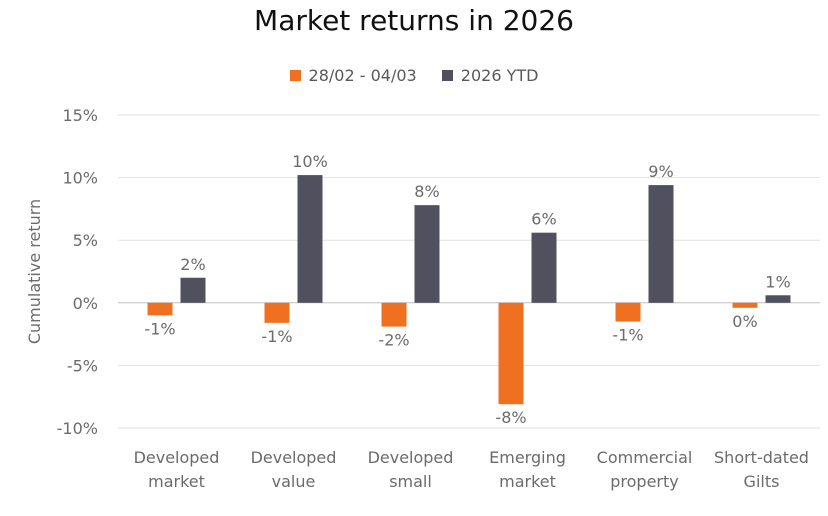 The image size is (828, 516). I want to click on y-tick-label: -10%, so click(77, 428).